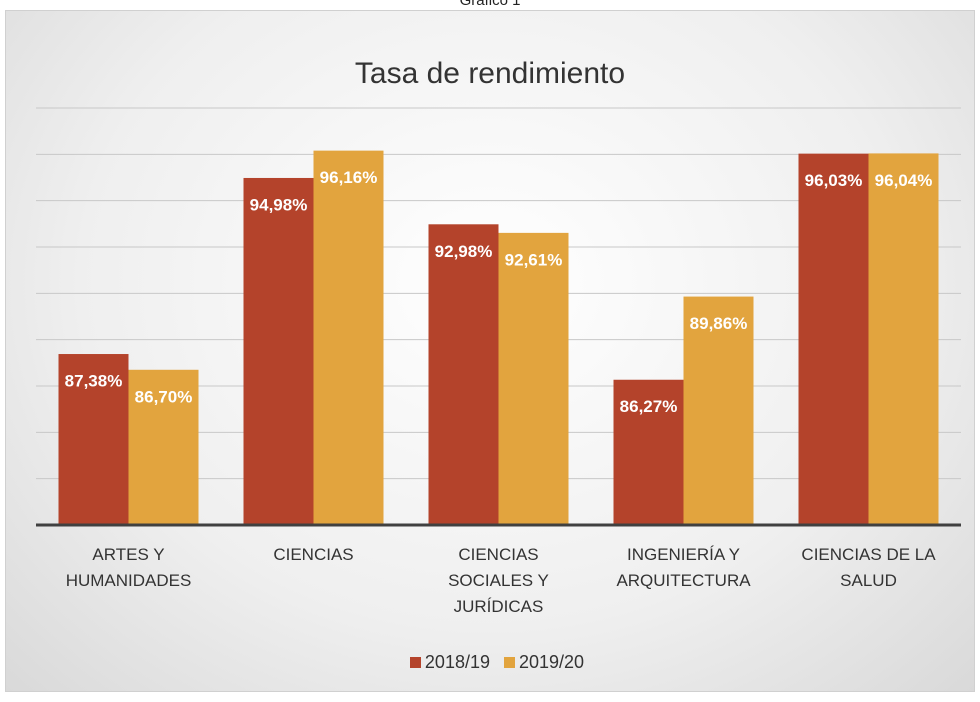 Image resolution: width=980 pixels, height=702 pixels. What do you see at coordinates (552, 662) in the screenshot?
I see `legend-label: 2019/20` at bounding box center [552, 662].